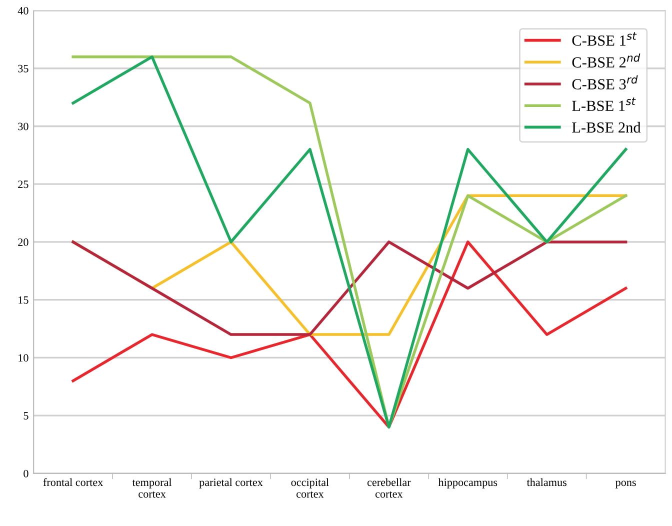 The width and height of the screenshot is (672, 526). What do you see at coordinates (23, 184) in the screenshot?
I see `y-tick-label: 25` at bounding box center [23, 184].